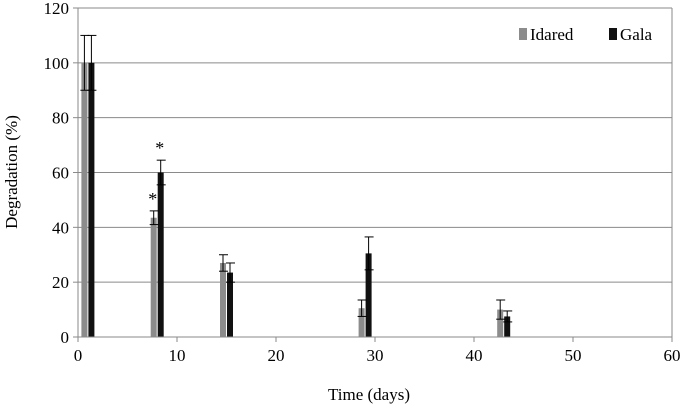 The width and height of the screenshot is (685, 408). What do you see at coordinates (60, 282) in the screenshot?
I see `y-tick-label-20: 20` at bounding box center [60, 282].